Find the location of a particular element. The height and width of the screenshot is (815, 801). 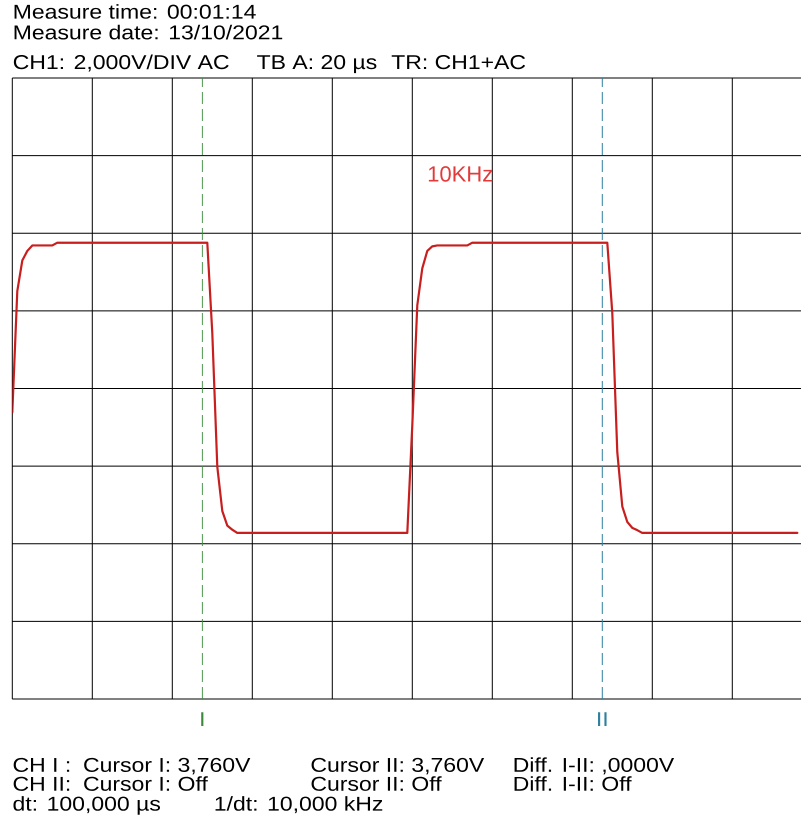

text: Diff. I-II: ,0000V is located at coordinates (594, 765).